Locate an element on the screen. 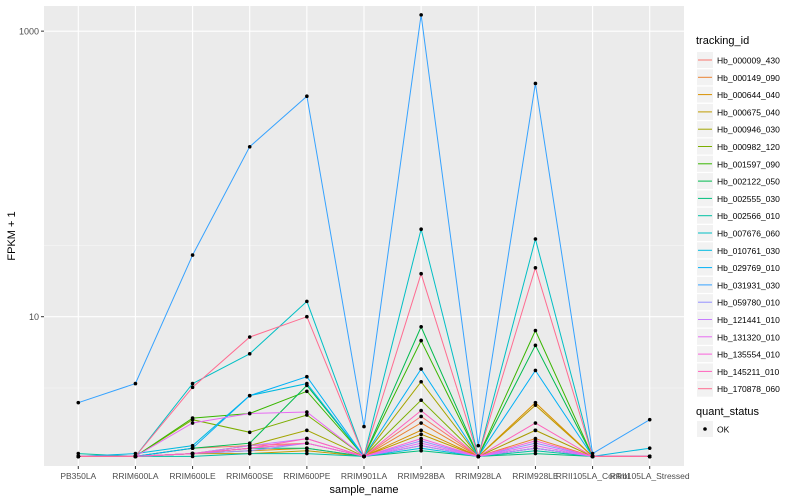 The height and width of the screenshot is (500, 800). y-tick-label: 10 is located at coordinates (34, 317).